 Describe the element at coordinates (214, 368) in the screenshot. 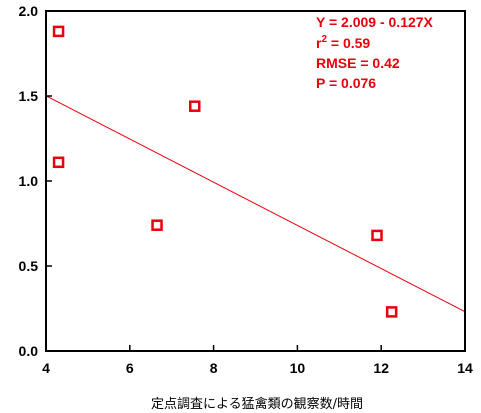

I see `x-tick-label: 8` at that location.